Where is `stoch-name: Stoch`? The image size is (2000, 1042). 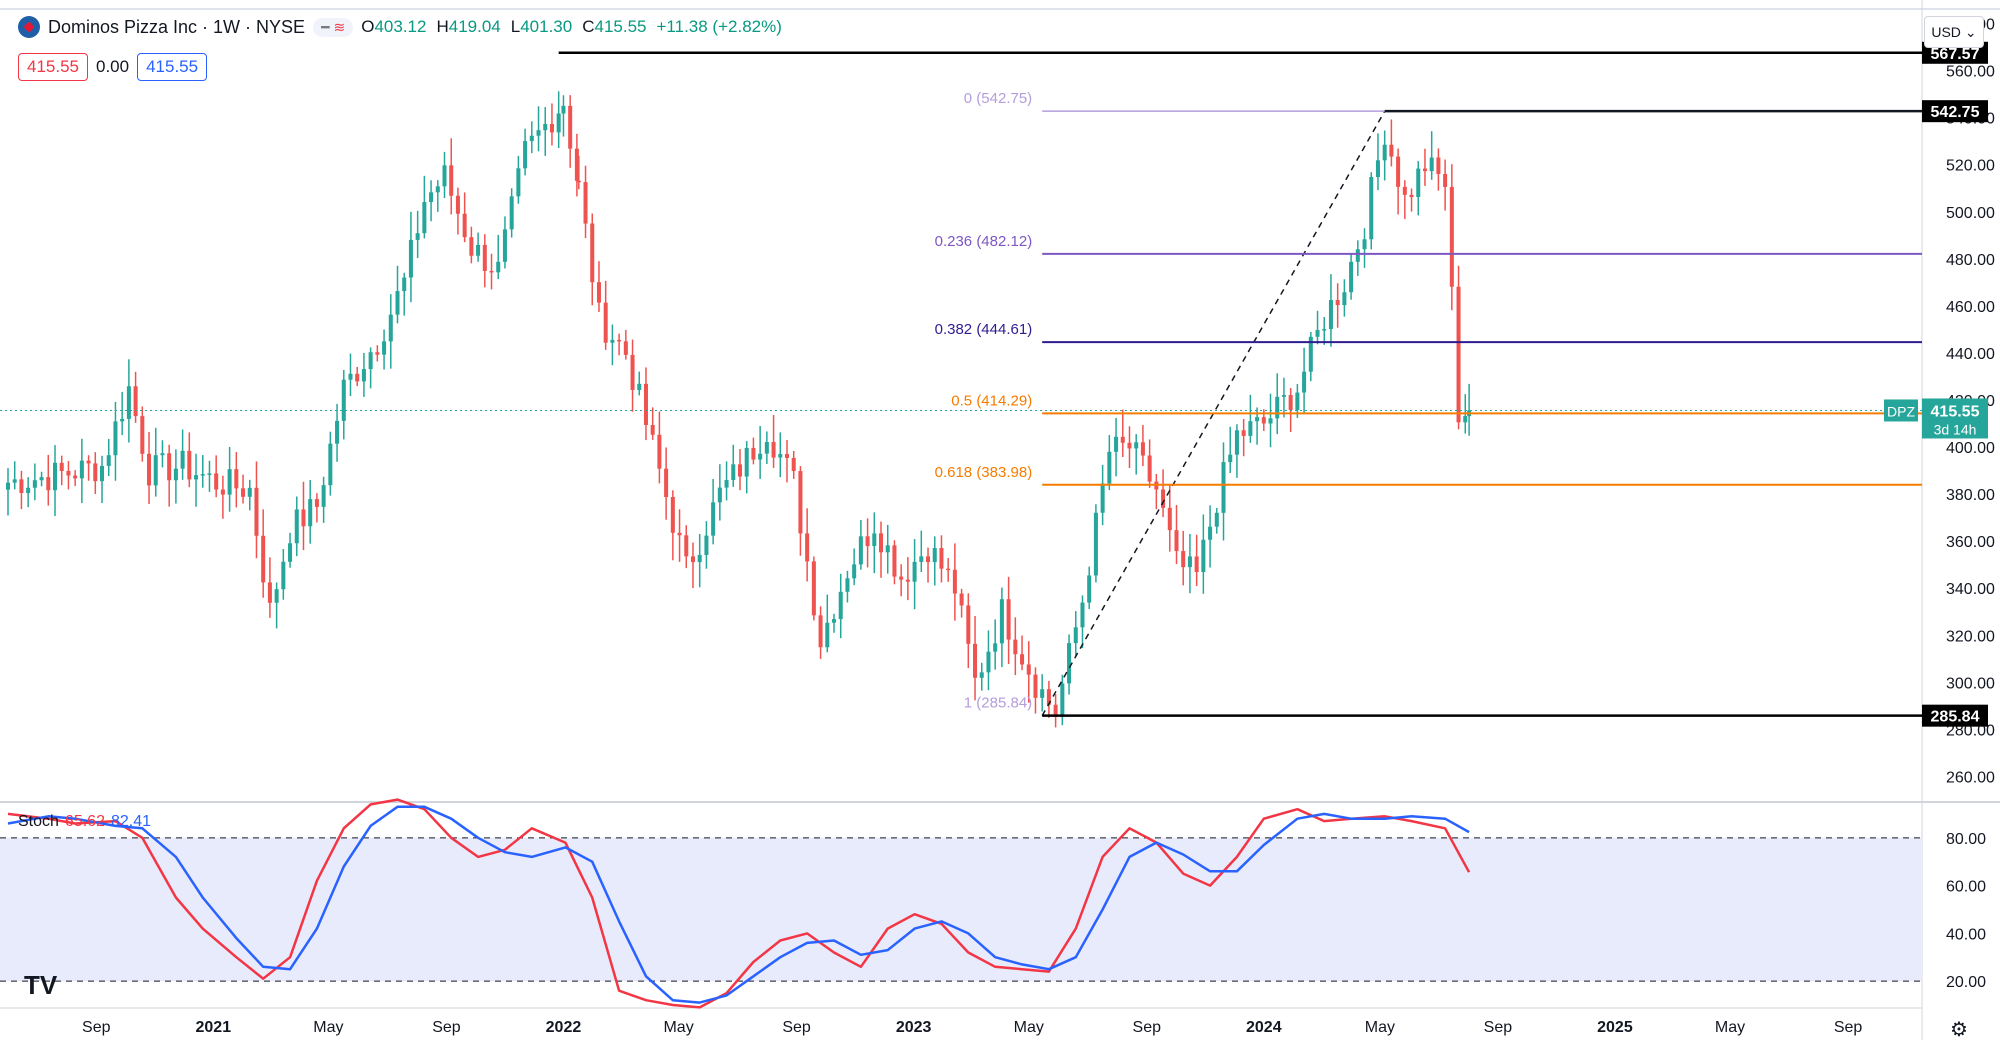 stoch-name: Stoch is located at coordinates (38, 821).